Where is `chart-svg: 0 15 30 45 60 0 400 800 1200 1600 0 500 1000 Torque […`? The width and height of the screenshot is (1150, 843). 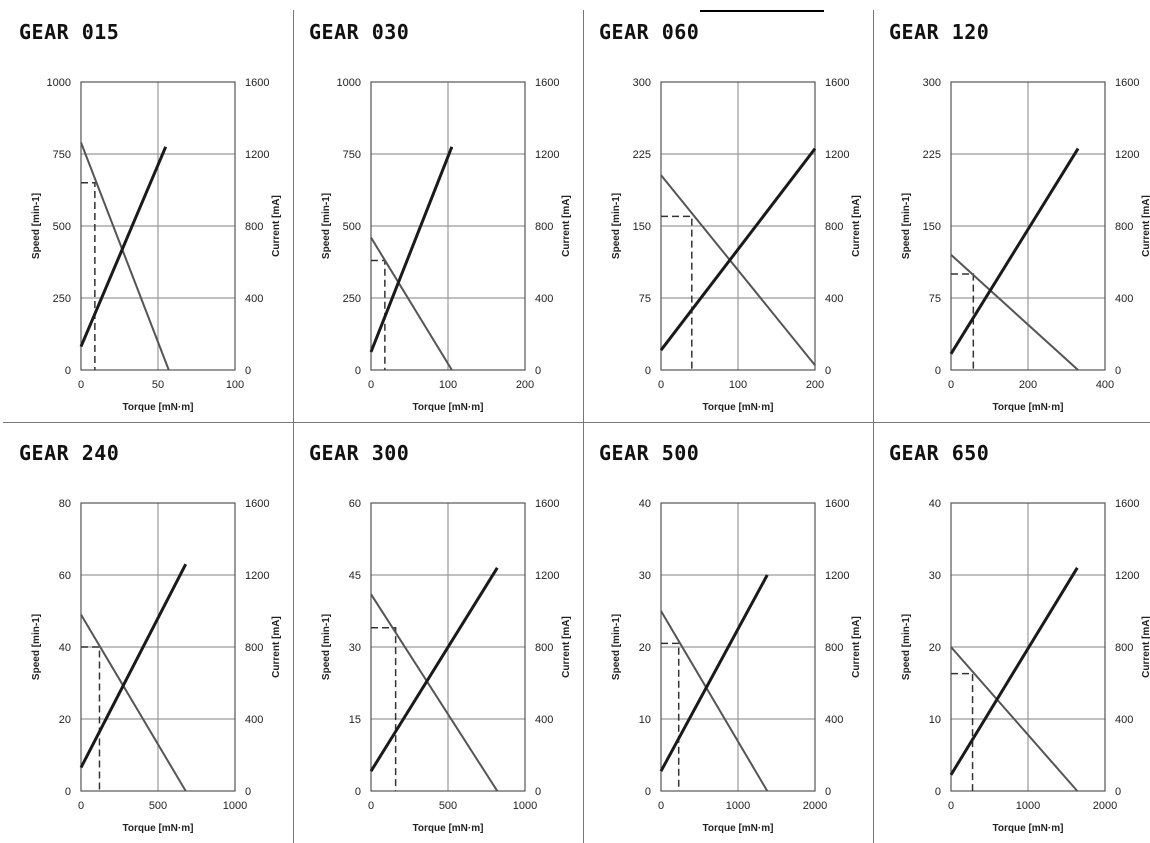 chart-svg: 0 15 30 45 60 0 400 800 1200 1600 0 500 1000 Torque [… is located at coordinates (446, 666).